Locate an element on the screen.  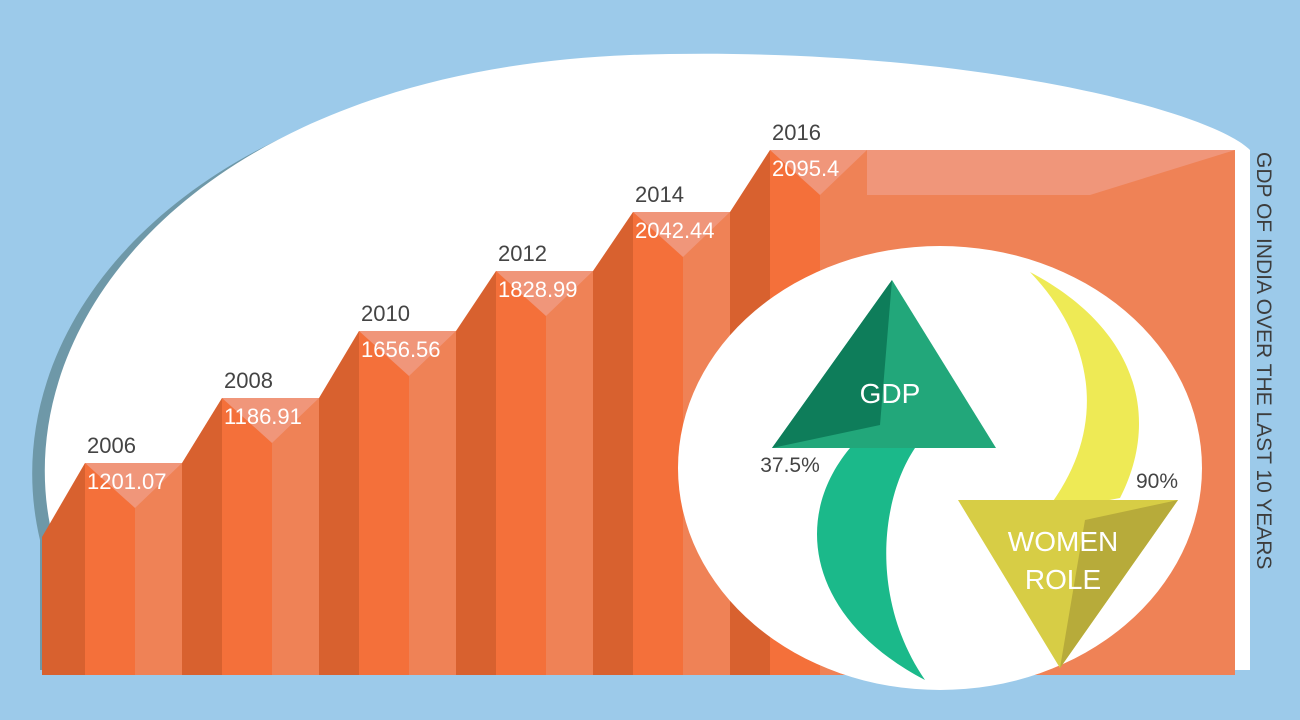
bar-year-label: 2008 is located at coordinates (248, 380).